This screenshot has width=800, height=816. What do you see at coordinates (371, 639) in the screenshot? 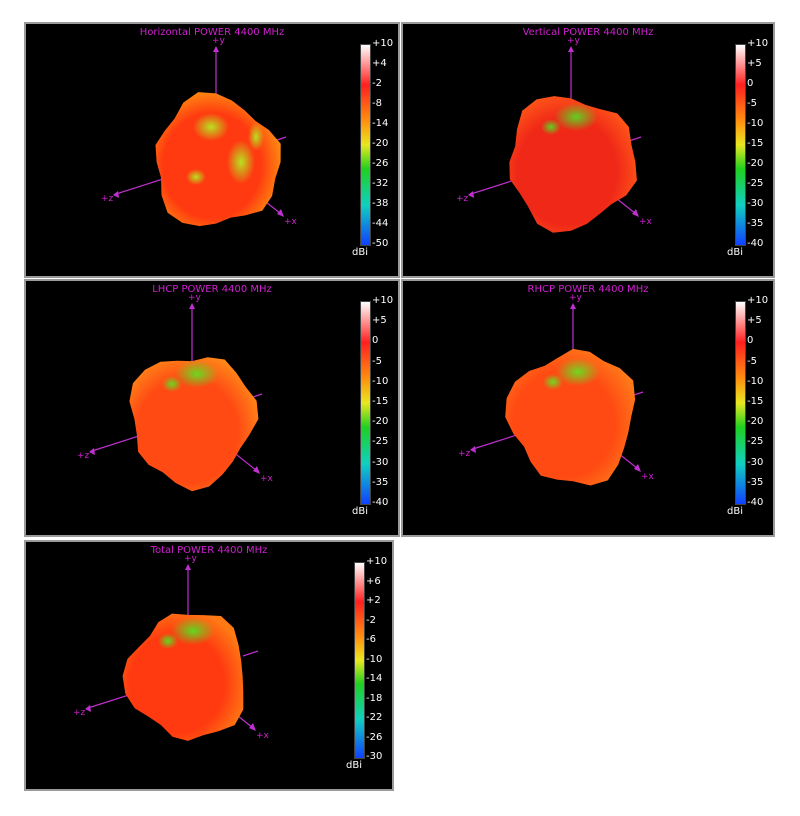
I see `colorbar-tick-label: -6` at bounding box center [371, 639].